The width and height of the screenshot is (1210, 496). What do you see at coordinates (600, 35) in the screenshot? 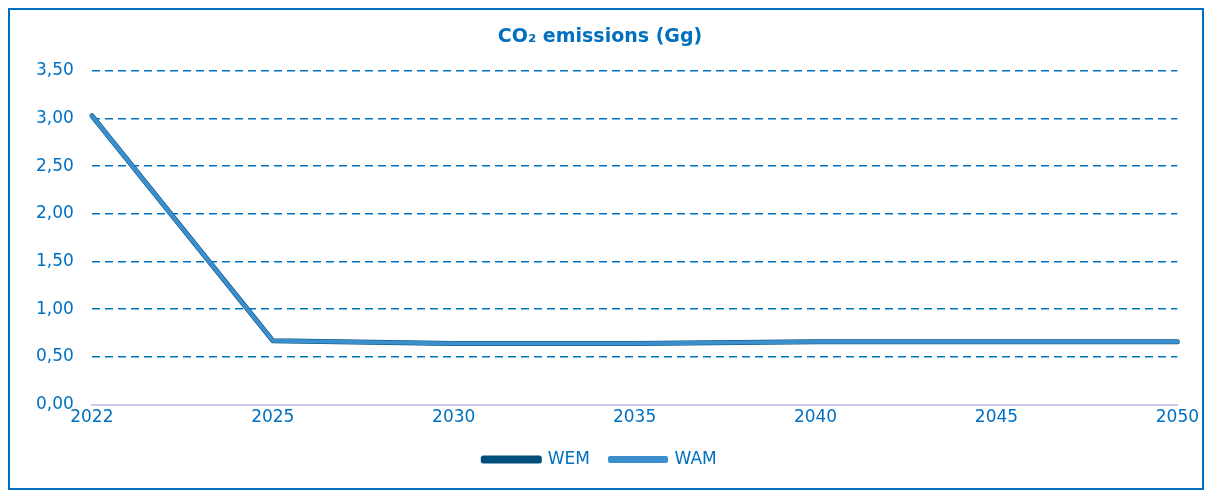
I see `chart-title: CO₂ emissions (Gg)` at bounding box center [600, 35].